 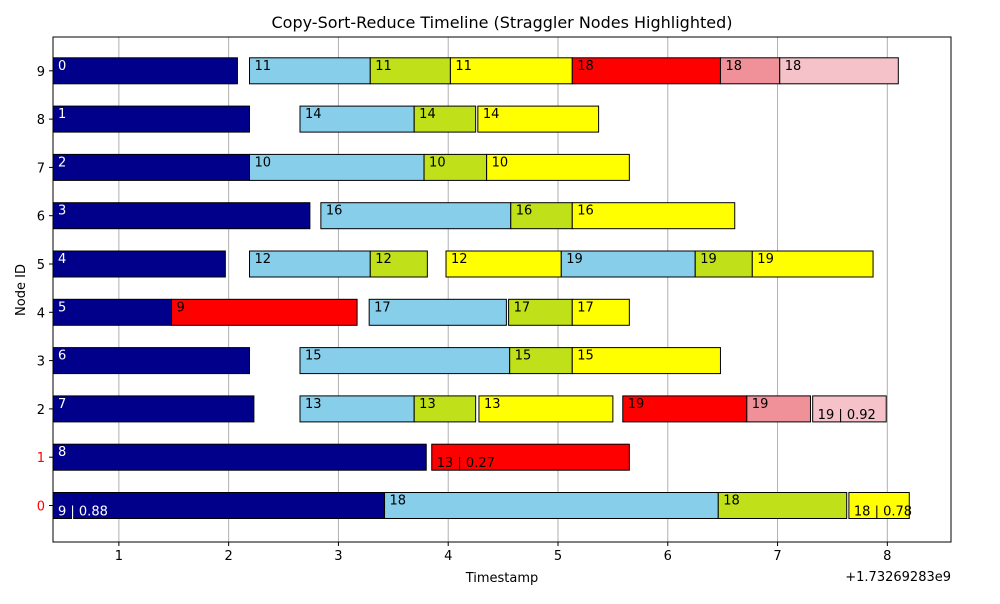 I want to click on task-label: 7, so click(x=62, y=404).